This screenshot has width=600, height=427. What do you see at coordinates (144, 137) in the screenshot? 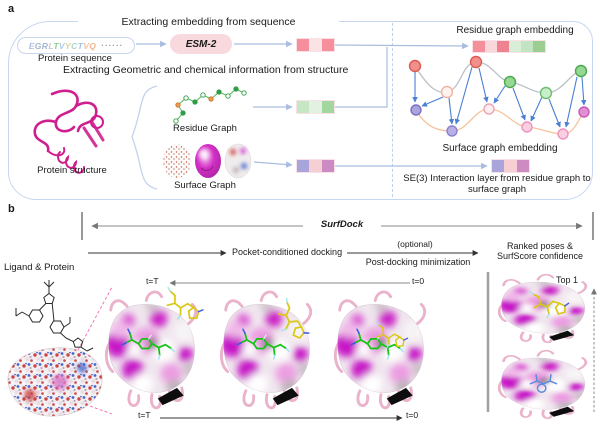
I see `brace` at bounding box center [144, 137].